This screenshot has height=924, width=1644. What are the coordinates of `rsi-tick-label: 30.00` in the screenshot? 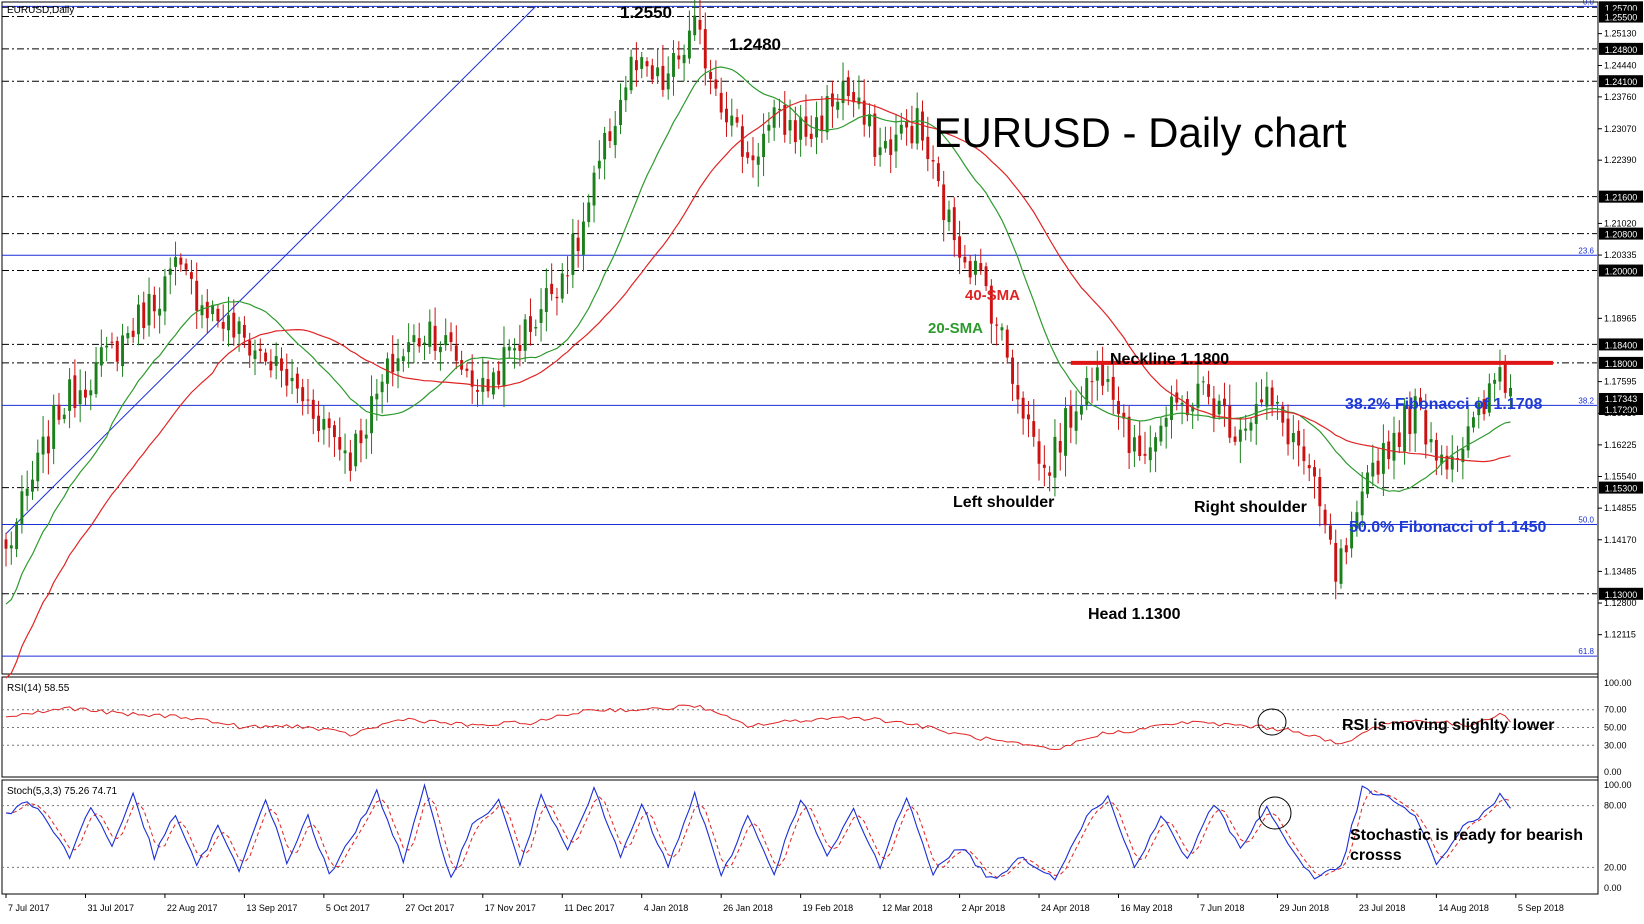 It's located at (1615, 745).